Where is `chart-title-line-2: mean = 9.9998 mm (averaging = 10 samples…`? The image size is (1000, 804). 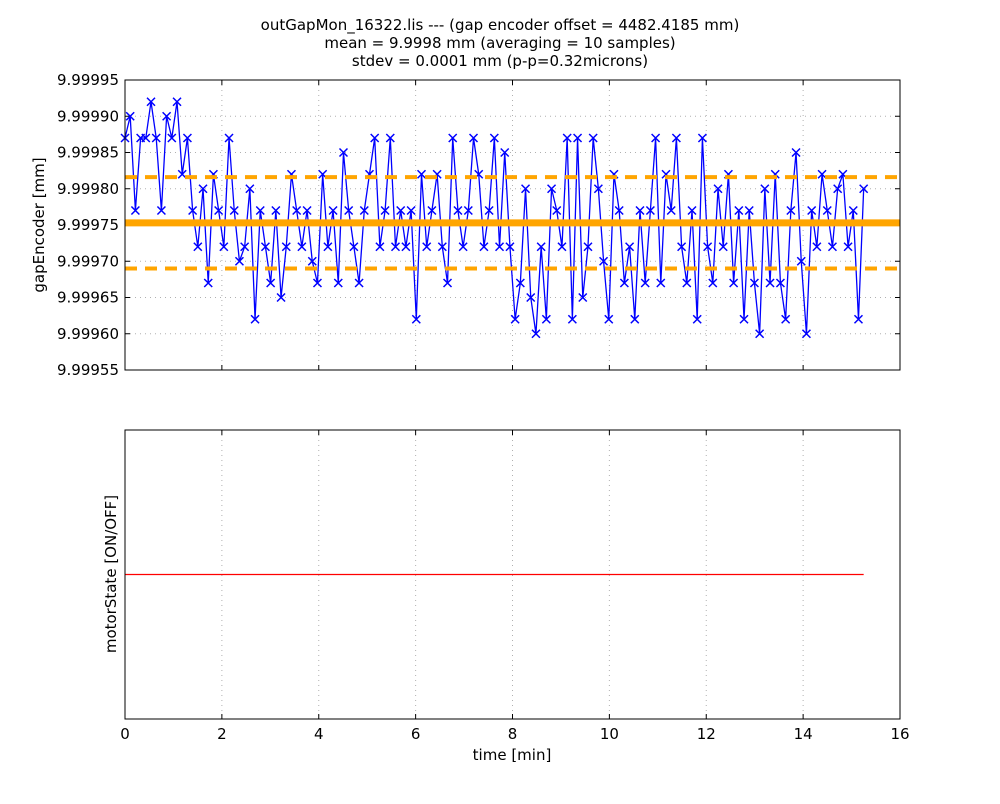
chart-title-line-2: mean = 9.9998 mm (averaging = 10 samples… is located at coordinates (499, 43).